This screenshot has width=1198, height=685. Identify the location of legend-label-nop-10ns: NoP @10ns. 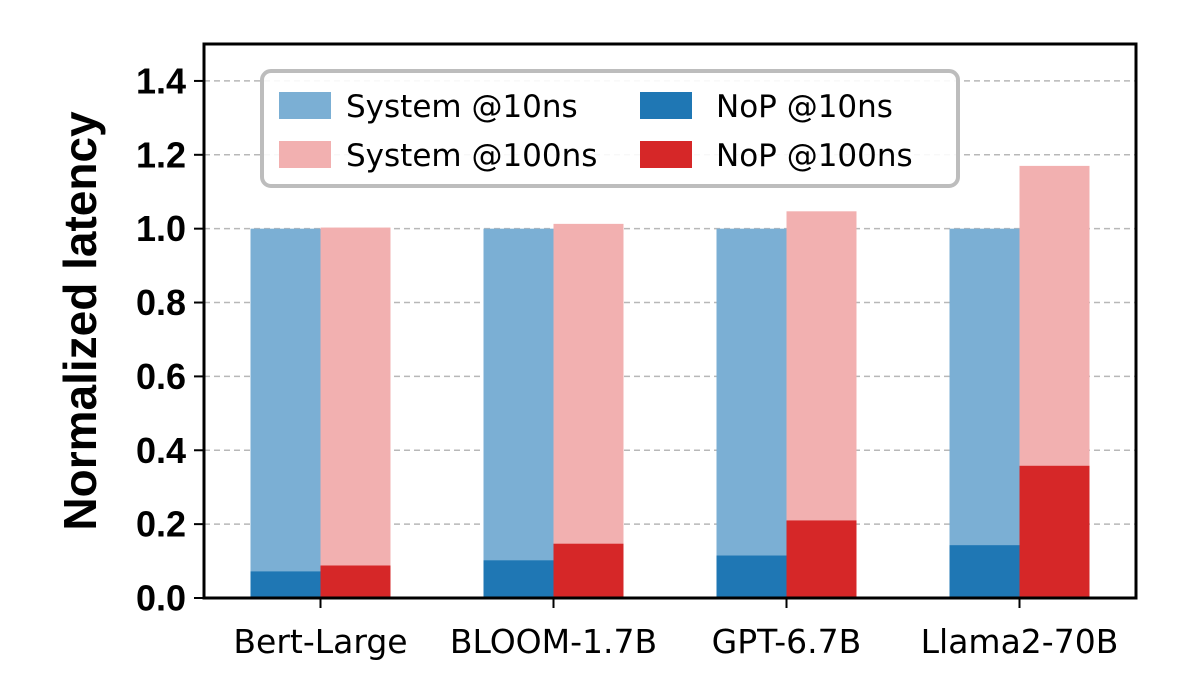
(804, 107).